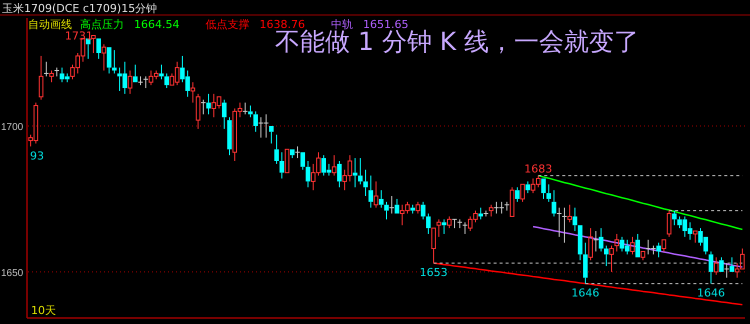 This screenshot has width=750, height=324. What do you see at coordinates (385, 24) in the screenshot?
I see `legend-value: 1651.65` at bounding box center [385, 24].